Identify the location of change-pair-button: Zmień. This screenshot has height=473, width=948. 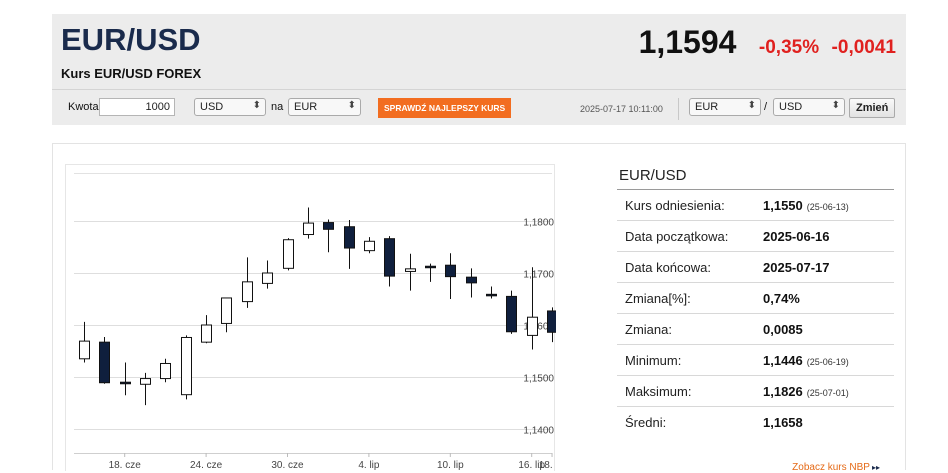
(872, 108).